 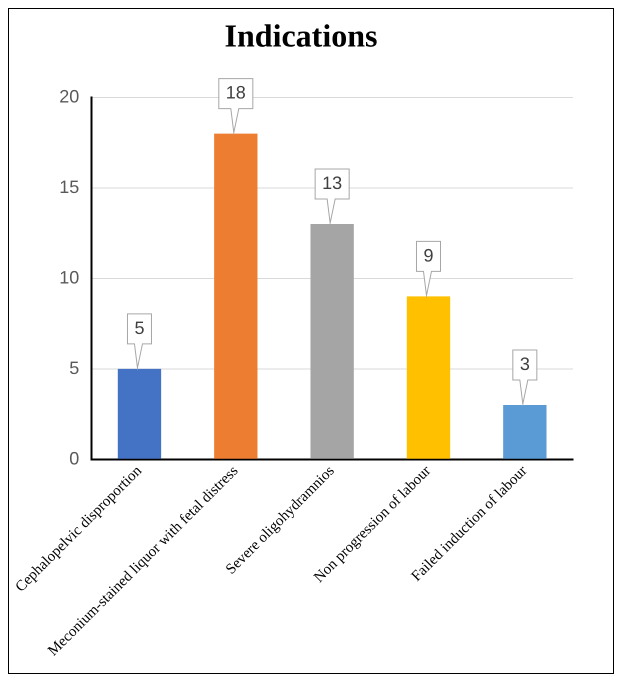 What do you see at coordinates (525, 364) in the screenshot?
I see `data-label: 3` at bounding box center [525, 364].